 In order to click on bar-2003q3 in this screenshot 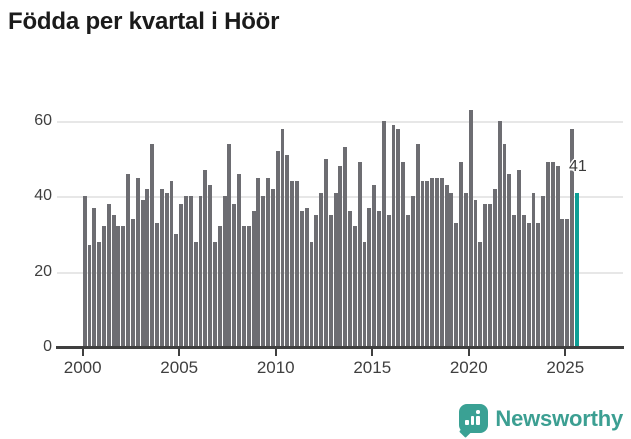, I will do `click(152, 245)`.